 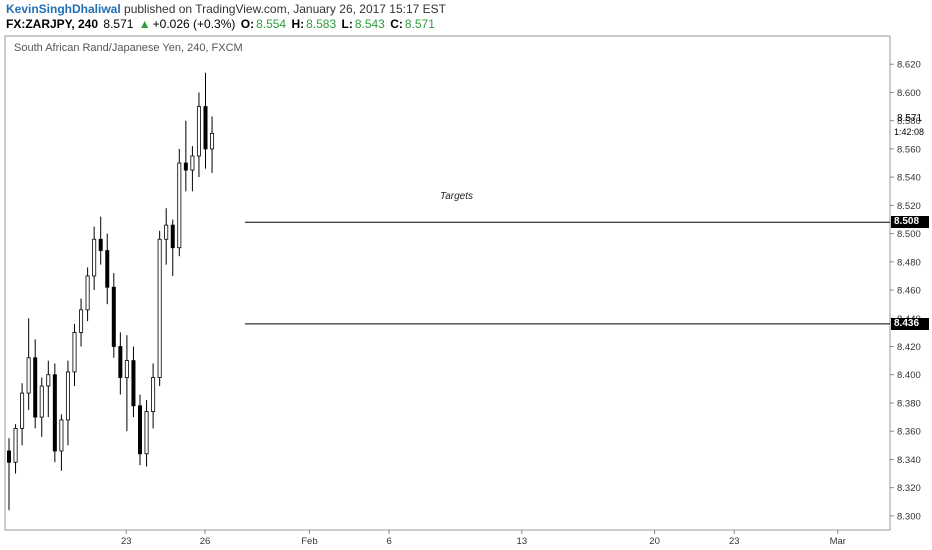 What do you see at coordinates (419, 24) in the screenshot?
I see `close-value: 8.571` at bounding box center [419, 24].